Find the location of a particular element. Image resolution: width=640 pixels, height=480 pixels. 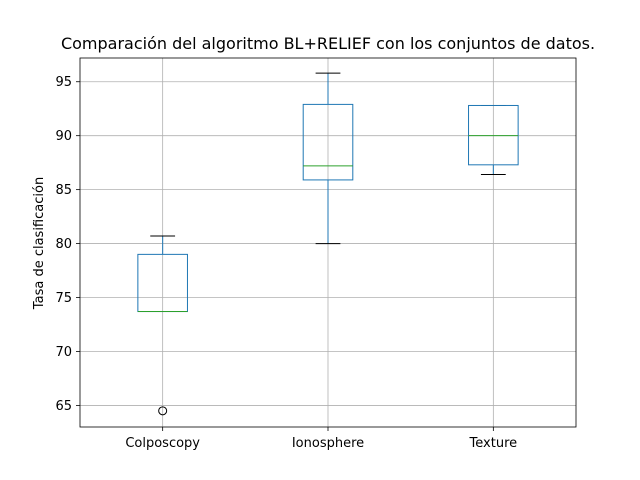

y-tick-label: 80 is located at coordinates (63, 244).